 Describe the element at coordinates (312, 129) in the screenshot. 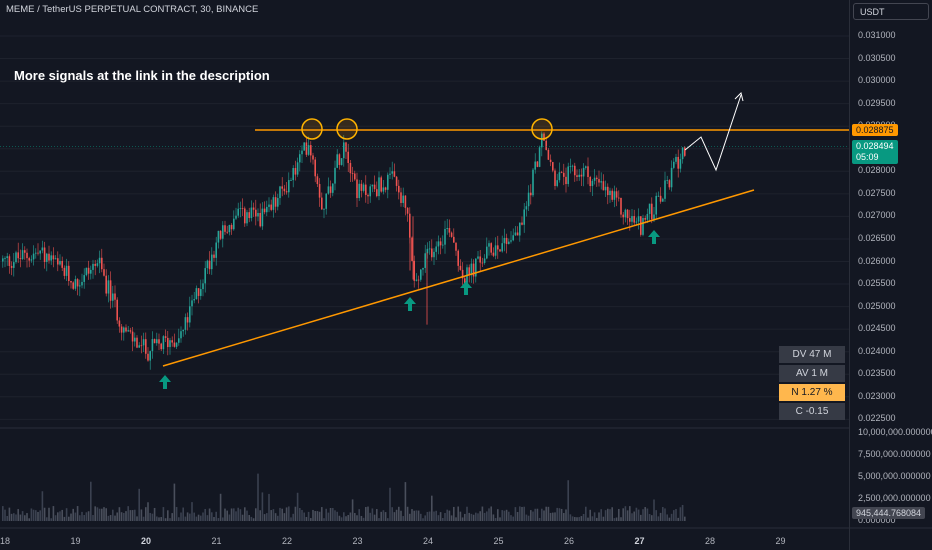

I see `resistance-touch-marker` at that location.